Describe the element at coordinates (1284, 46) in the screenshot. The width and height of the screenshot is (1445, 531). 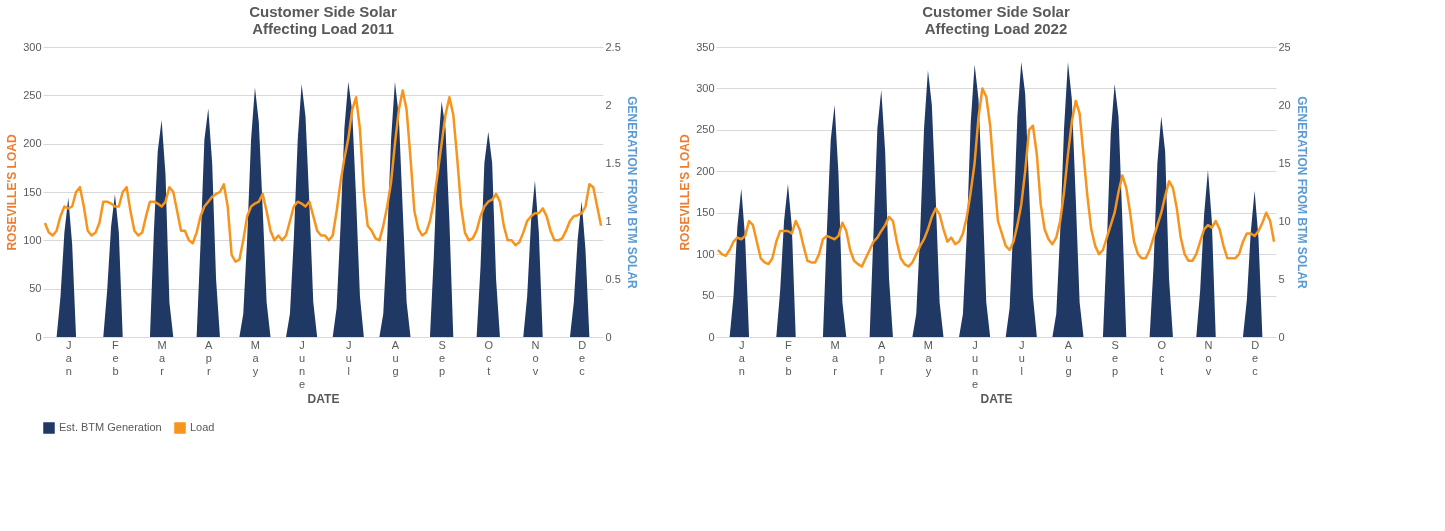
I see `y2-tick-label: 25` at that location.